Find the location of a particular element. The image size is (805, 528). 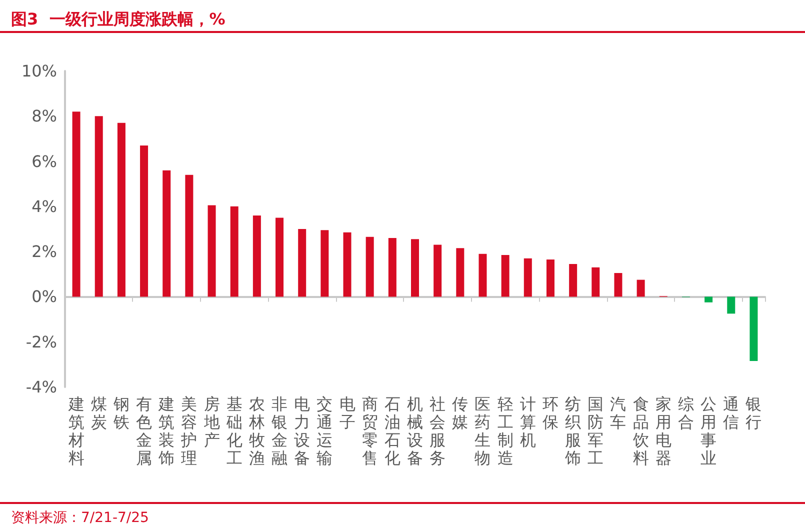

y-tick-label: 10% is located at coordinates (39, 71).